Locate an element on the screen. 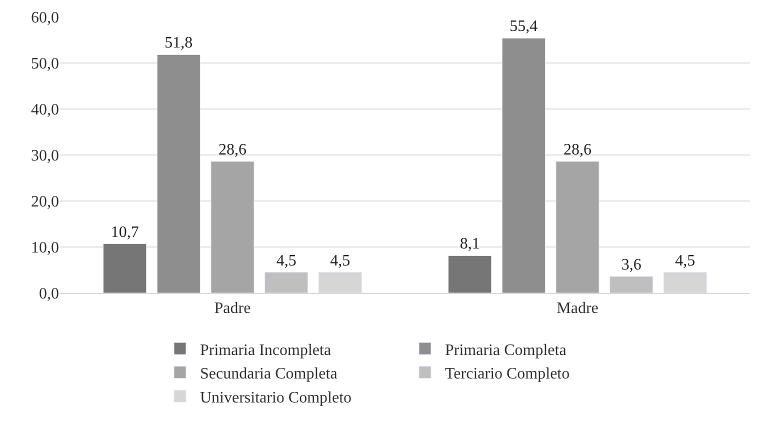  y-tick-label: 30,0 is located at coordinates (45, 156).